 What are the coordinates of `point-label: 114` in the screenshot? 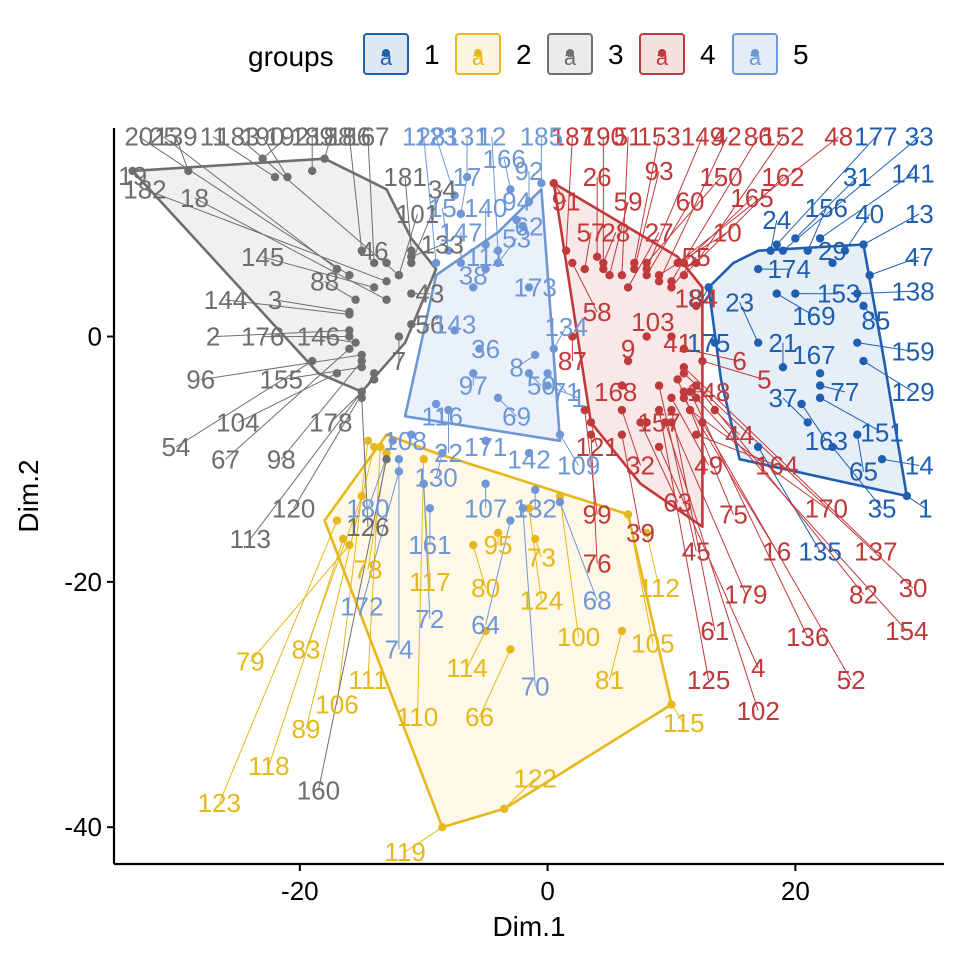 It's located at (466, 668).